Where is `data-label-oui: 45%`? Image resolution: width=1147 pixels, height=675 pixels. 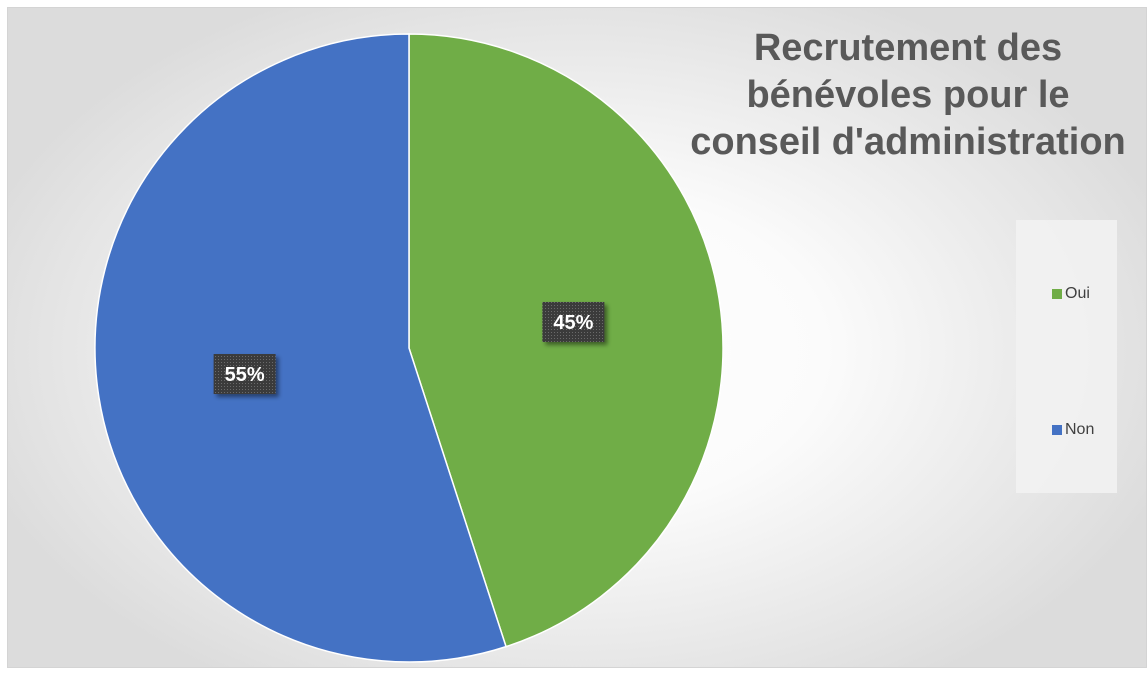 data-label-oui: 45% is located at coordinates (573, 321).